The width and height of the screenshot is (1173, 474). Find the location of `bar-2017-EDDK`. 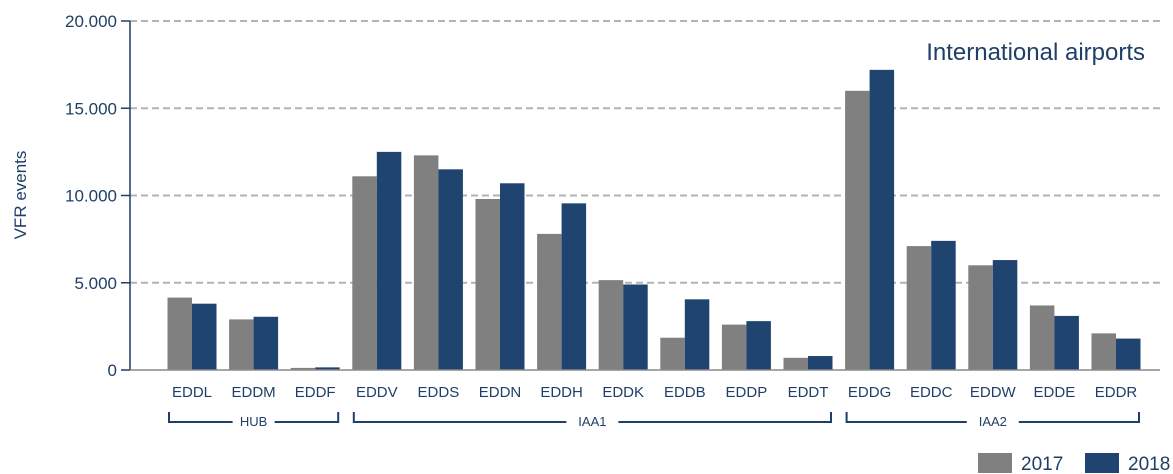

bar-2017-EDDK is located at coordinates (611, 325).